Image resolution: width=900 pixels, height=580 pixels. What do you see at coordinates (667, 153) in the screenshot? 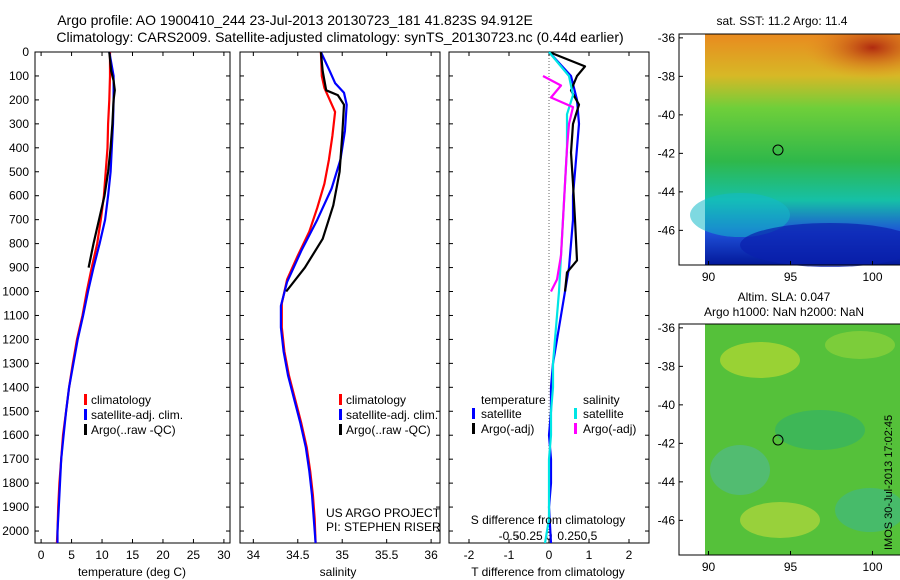
I see `map-lat-label: -42` at bounding box center [667, 153].